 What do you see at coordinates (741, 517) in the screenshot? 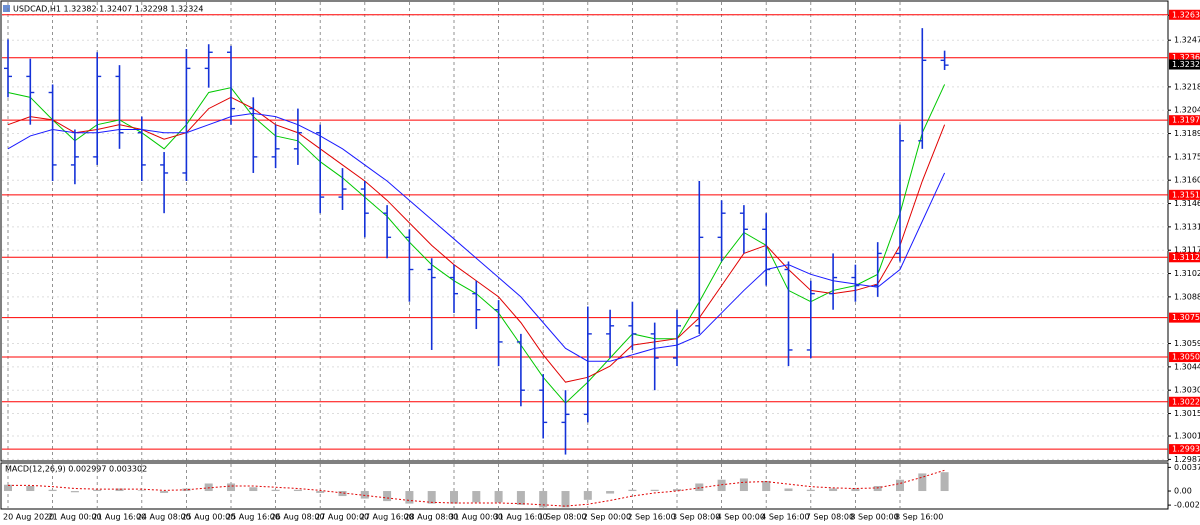
I see `x-tick-label: 4 Sep 00:00` at bounding box center [741, 517].